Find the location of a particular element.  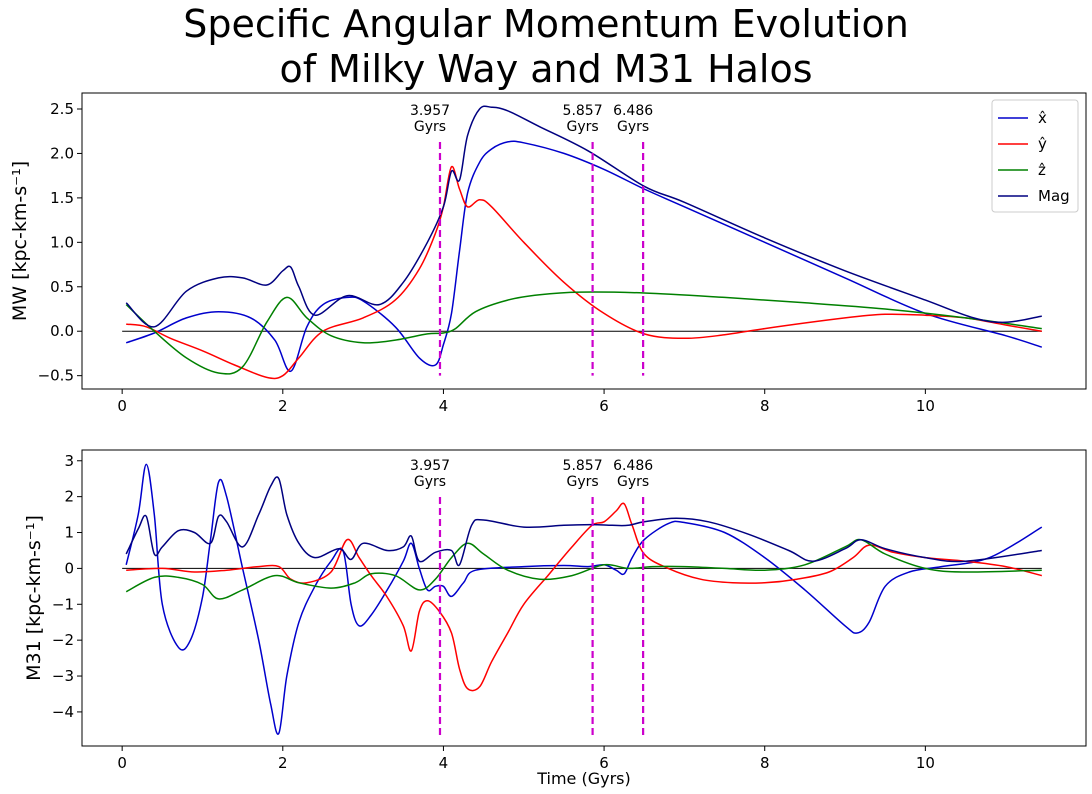

y-tick-label: −4 is located at coordinates (63, 712).